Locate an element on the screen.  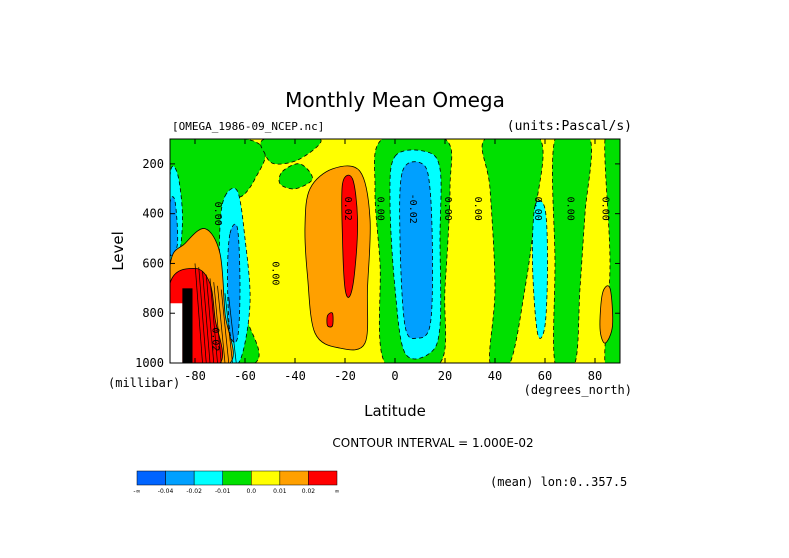
contour-label-5: 0.00 is located at coordinates (447, 209).